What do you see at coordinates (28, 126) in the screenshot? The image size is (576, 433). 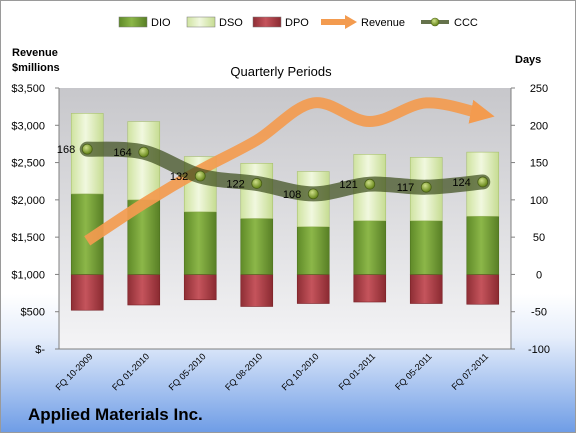 I see `left-tick-label: $3,000` at bounding box center [28, 126].